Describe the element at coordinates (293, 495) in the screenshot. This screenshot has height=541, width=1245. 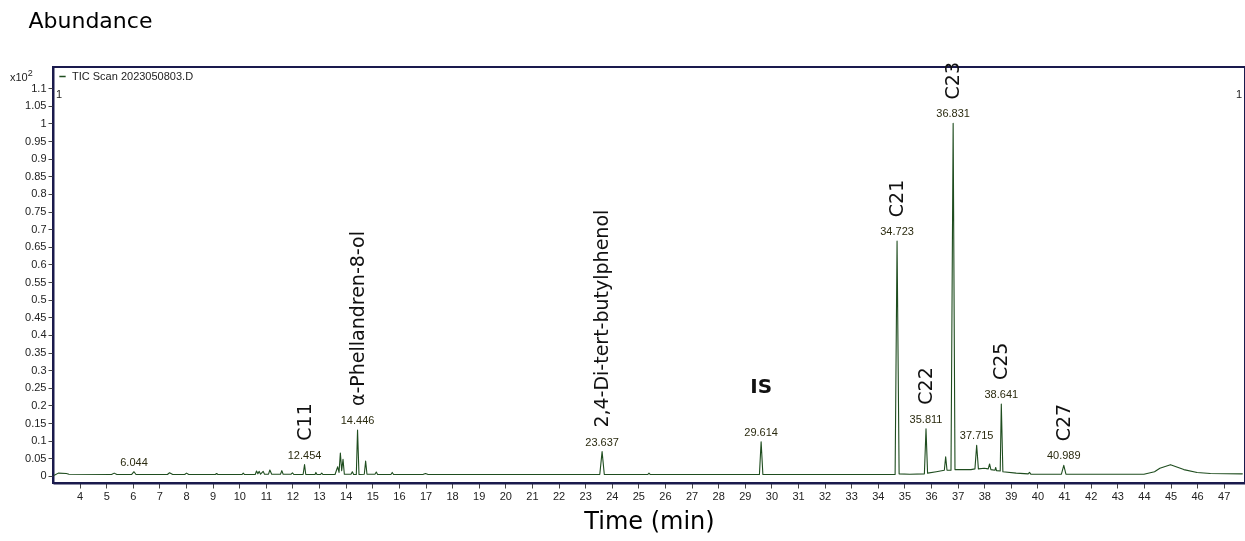
I see `x-tick-label: 12` at that location.